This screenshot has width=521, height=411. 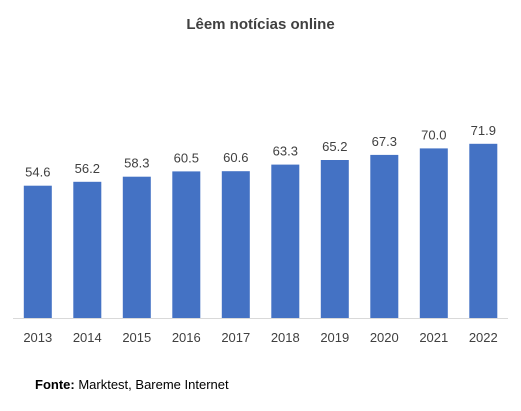 What do you see at coordinates (37, 251) in the screenshot?
I see `bar-2013` at bounding box center [37, 251].